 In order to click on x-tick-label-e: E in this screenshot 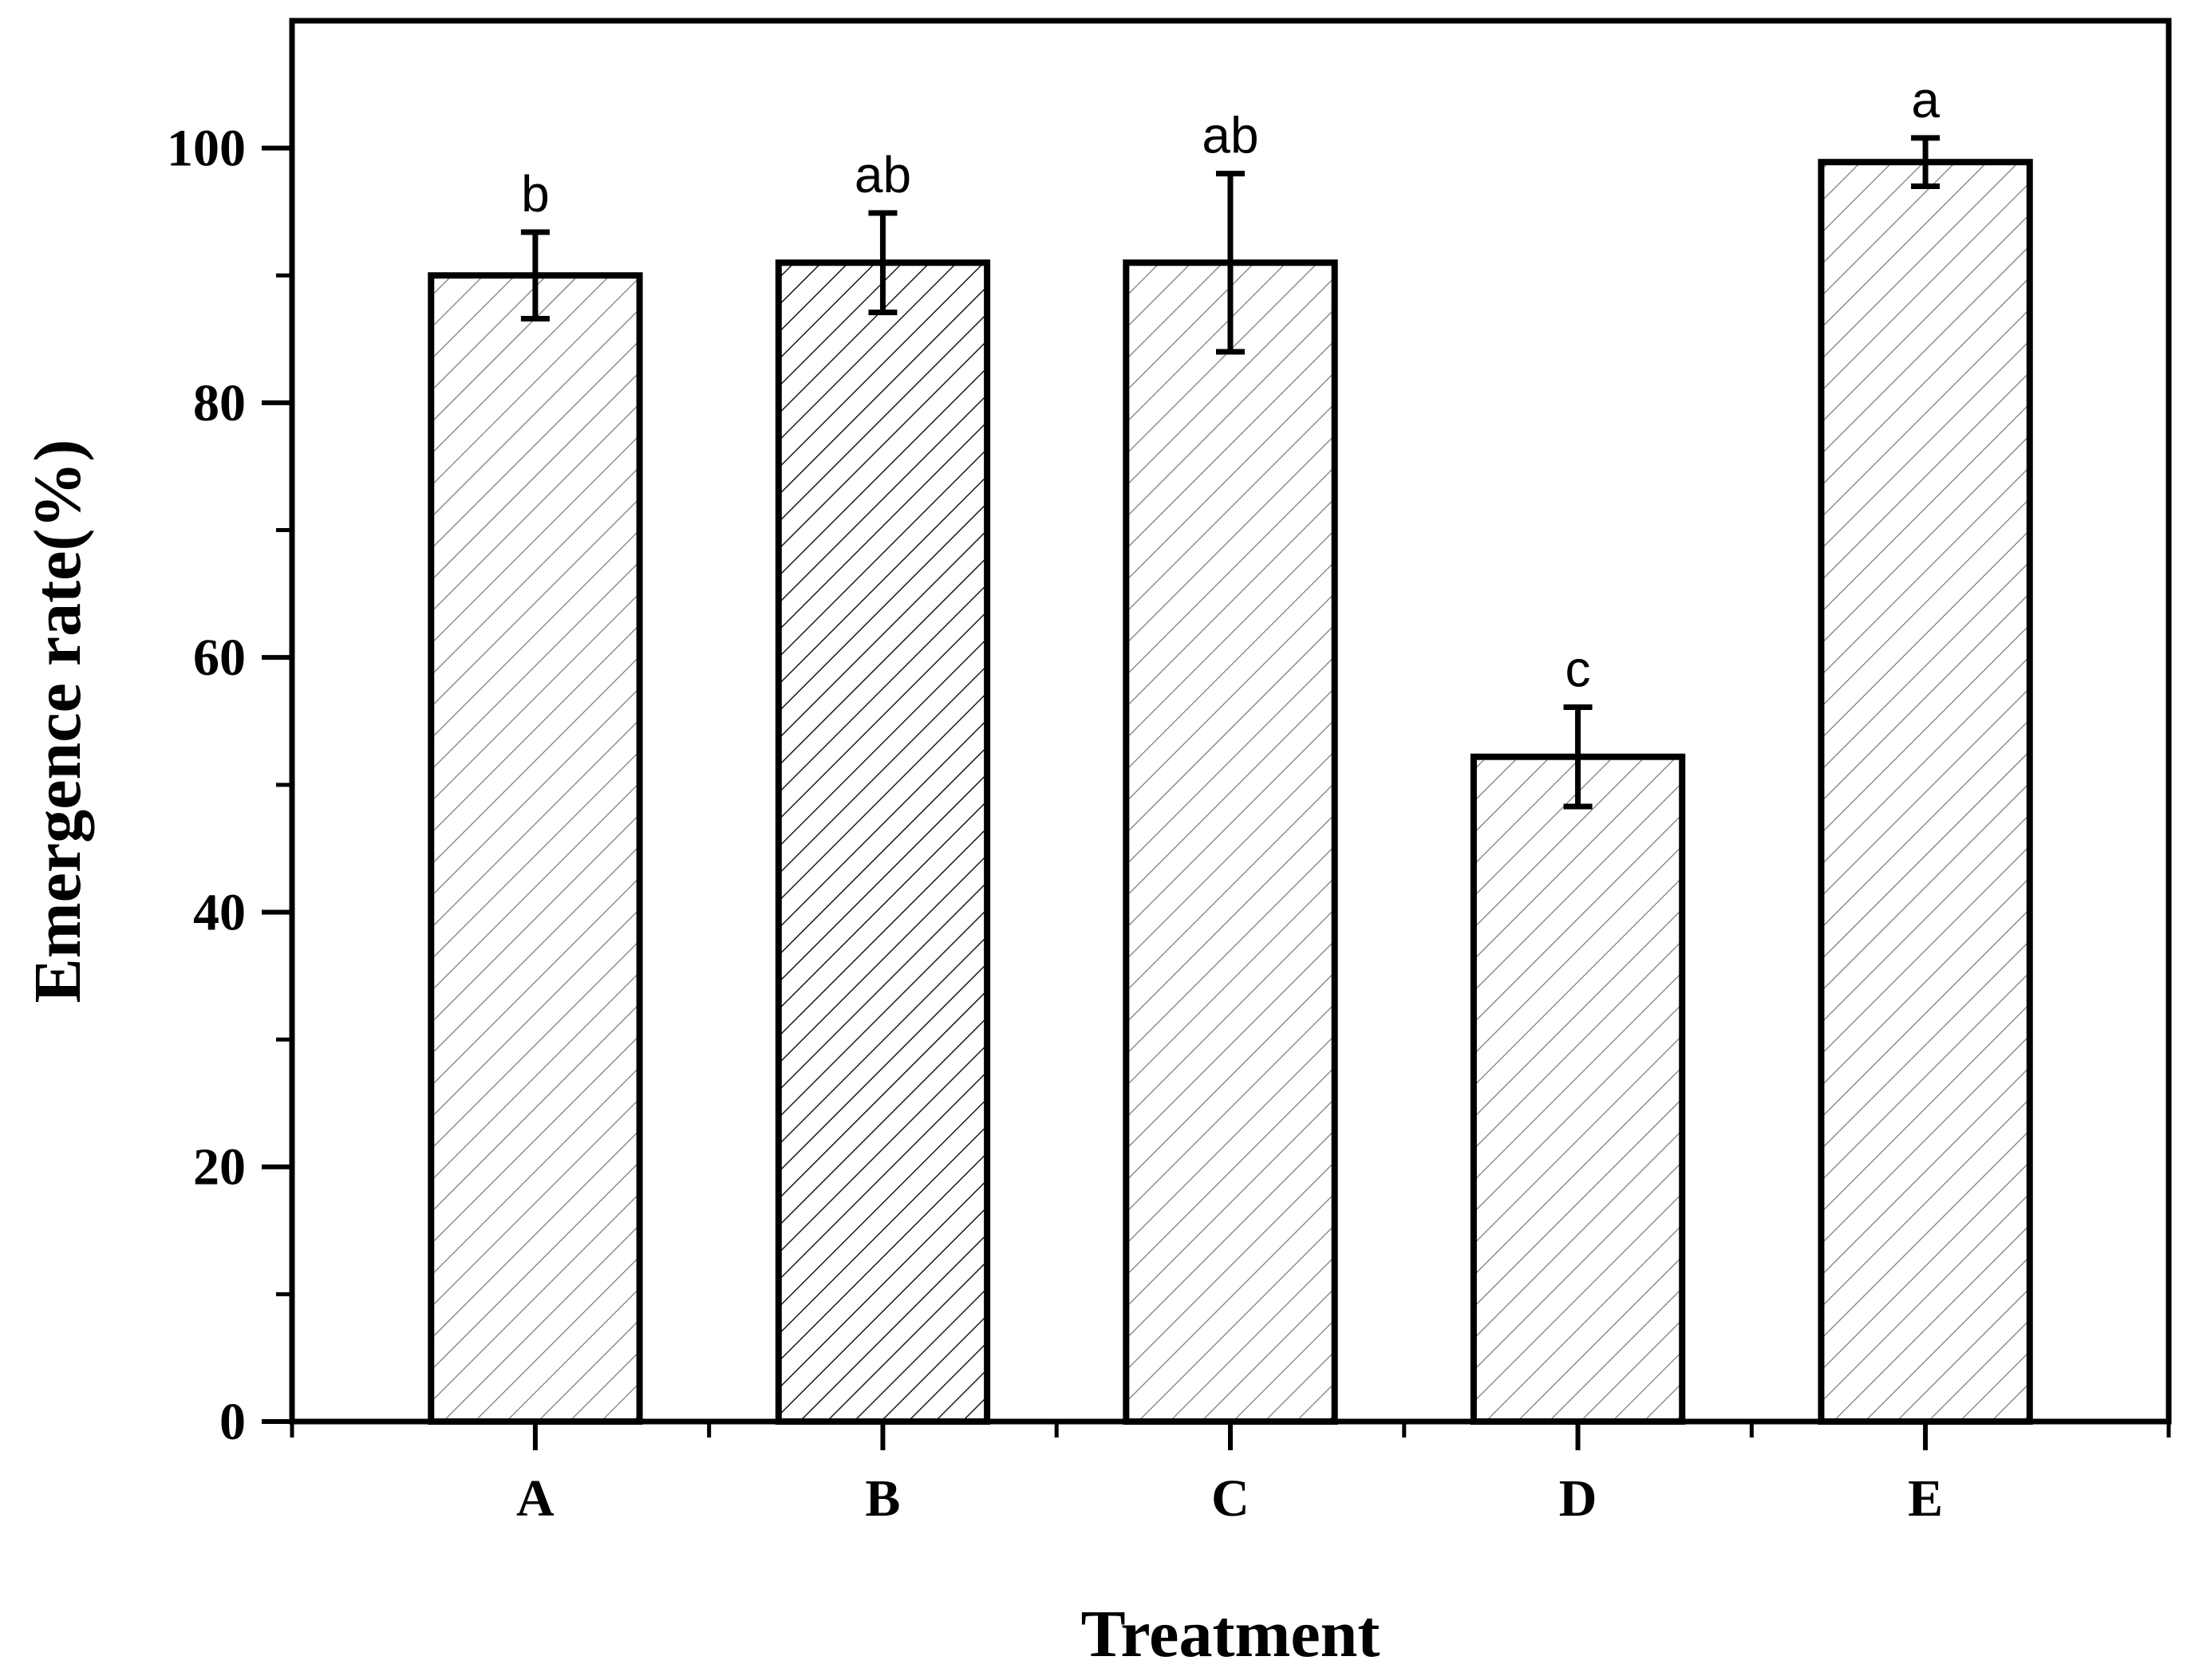, I will do `click(1925, 1498)`.